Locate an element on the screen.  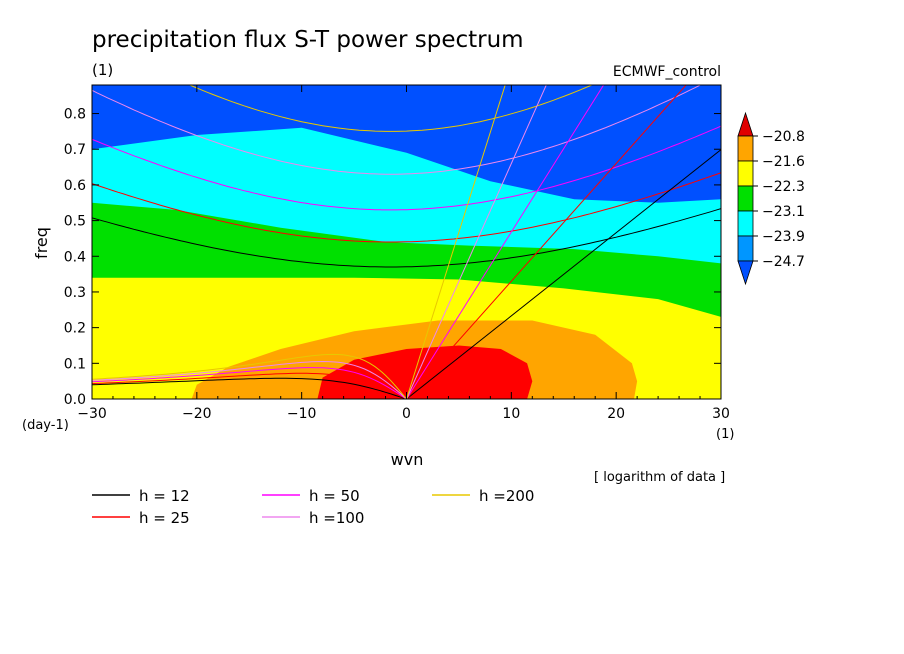
y-tick-label: 0.2 is located at coordinates (75, 329).